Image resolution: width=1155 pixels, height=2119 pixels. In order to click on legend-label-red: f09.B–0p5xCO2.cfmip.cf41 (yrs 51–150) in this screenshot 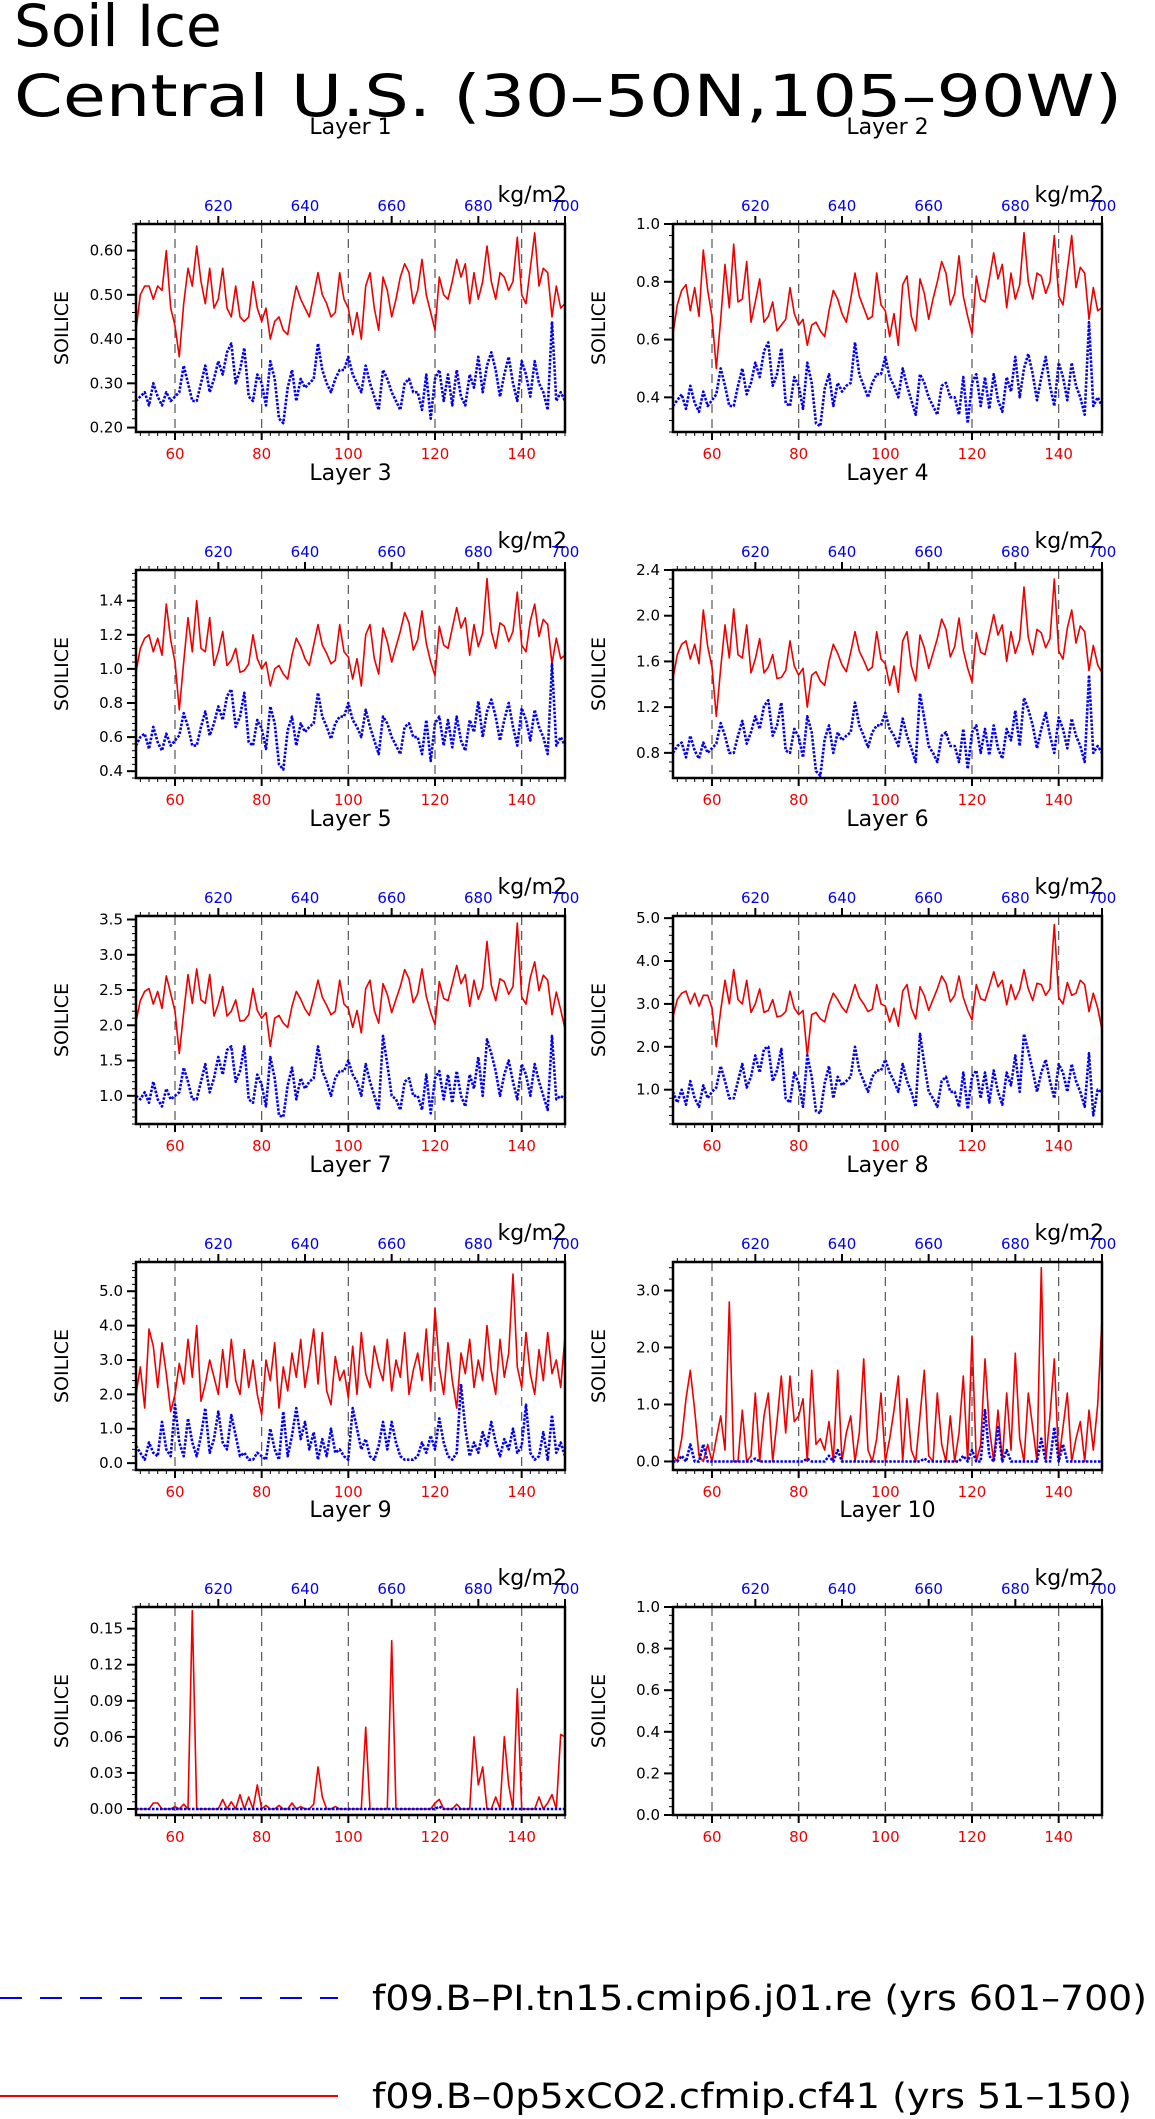, I will do `click(752, 2097)`.